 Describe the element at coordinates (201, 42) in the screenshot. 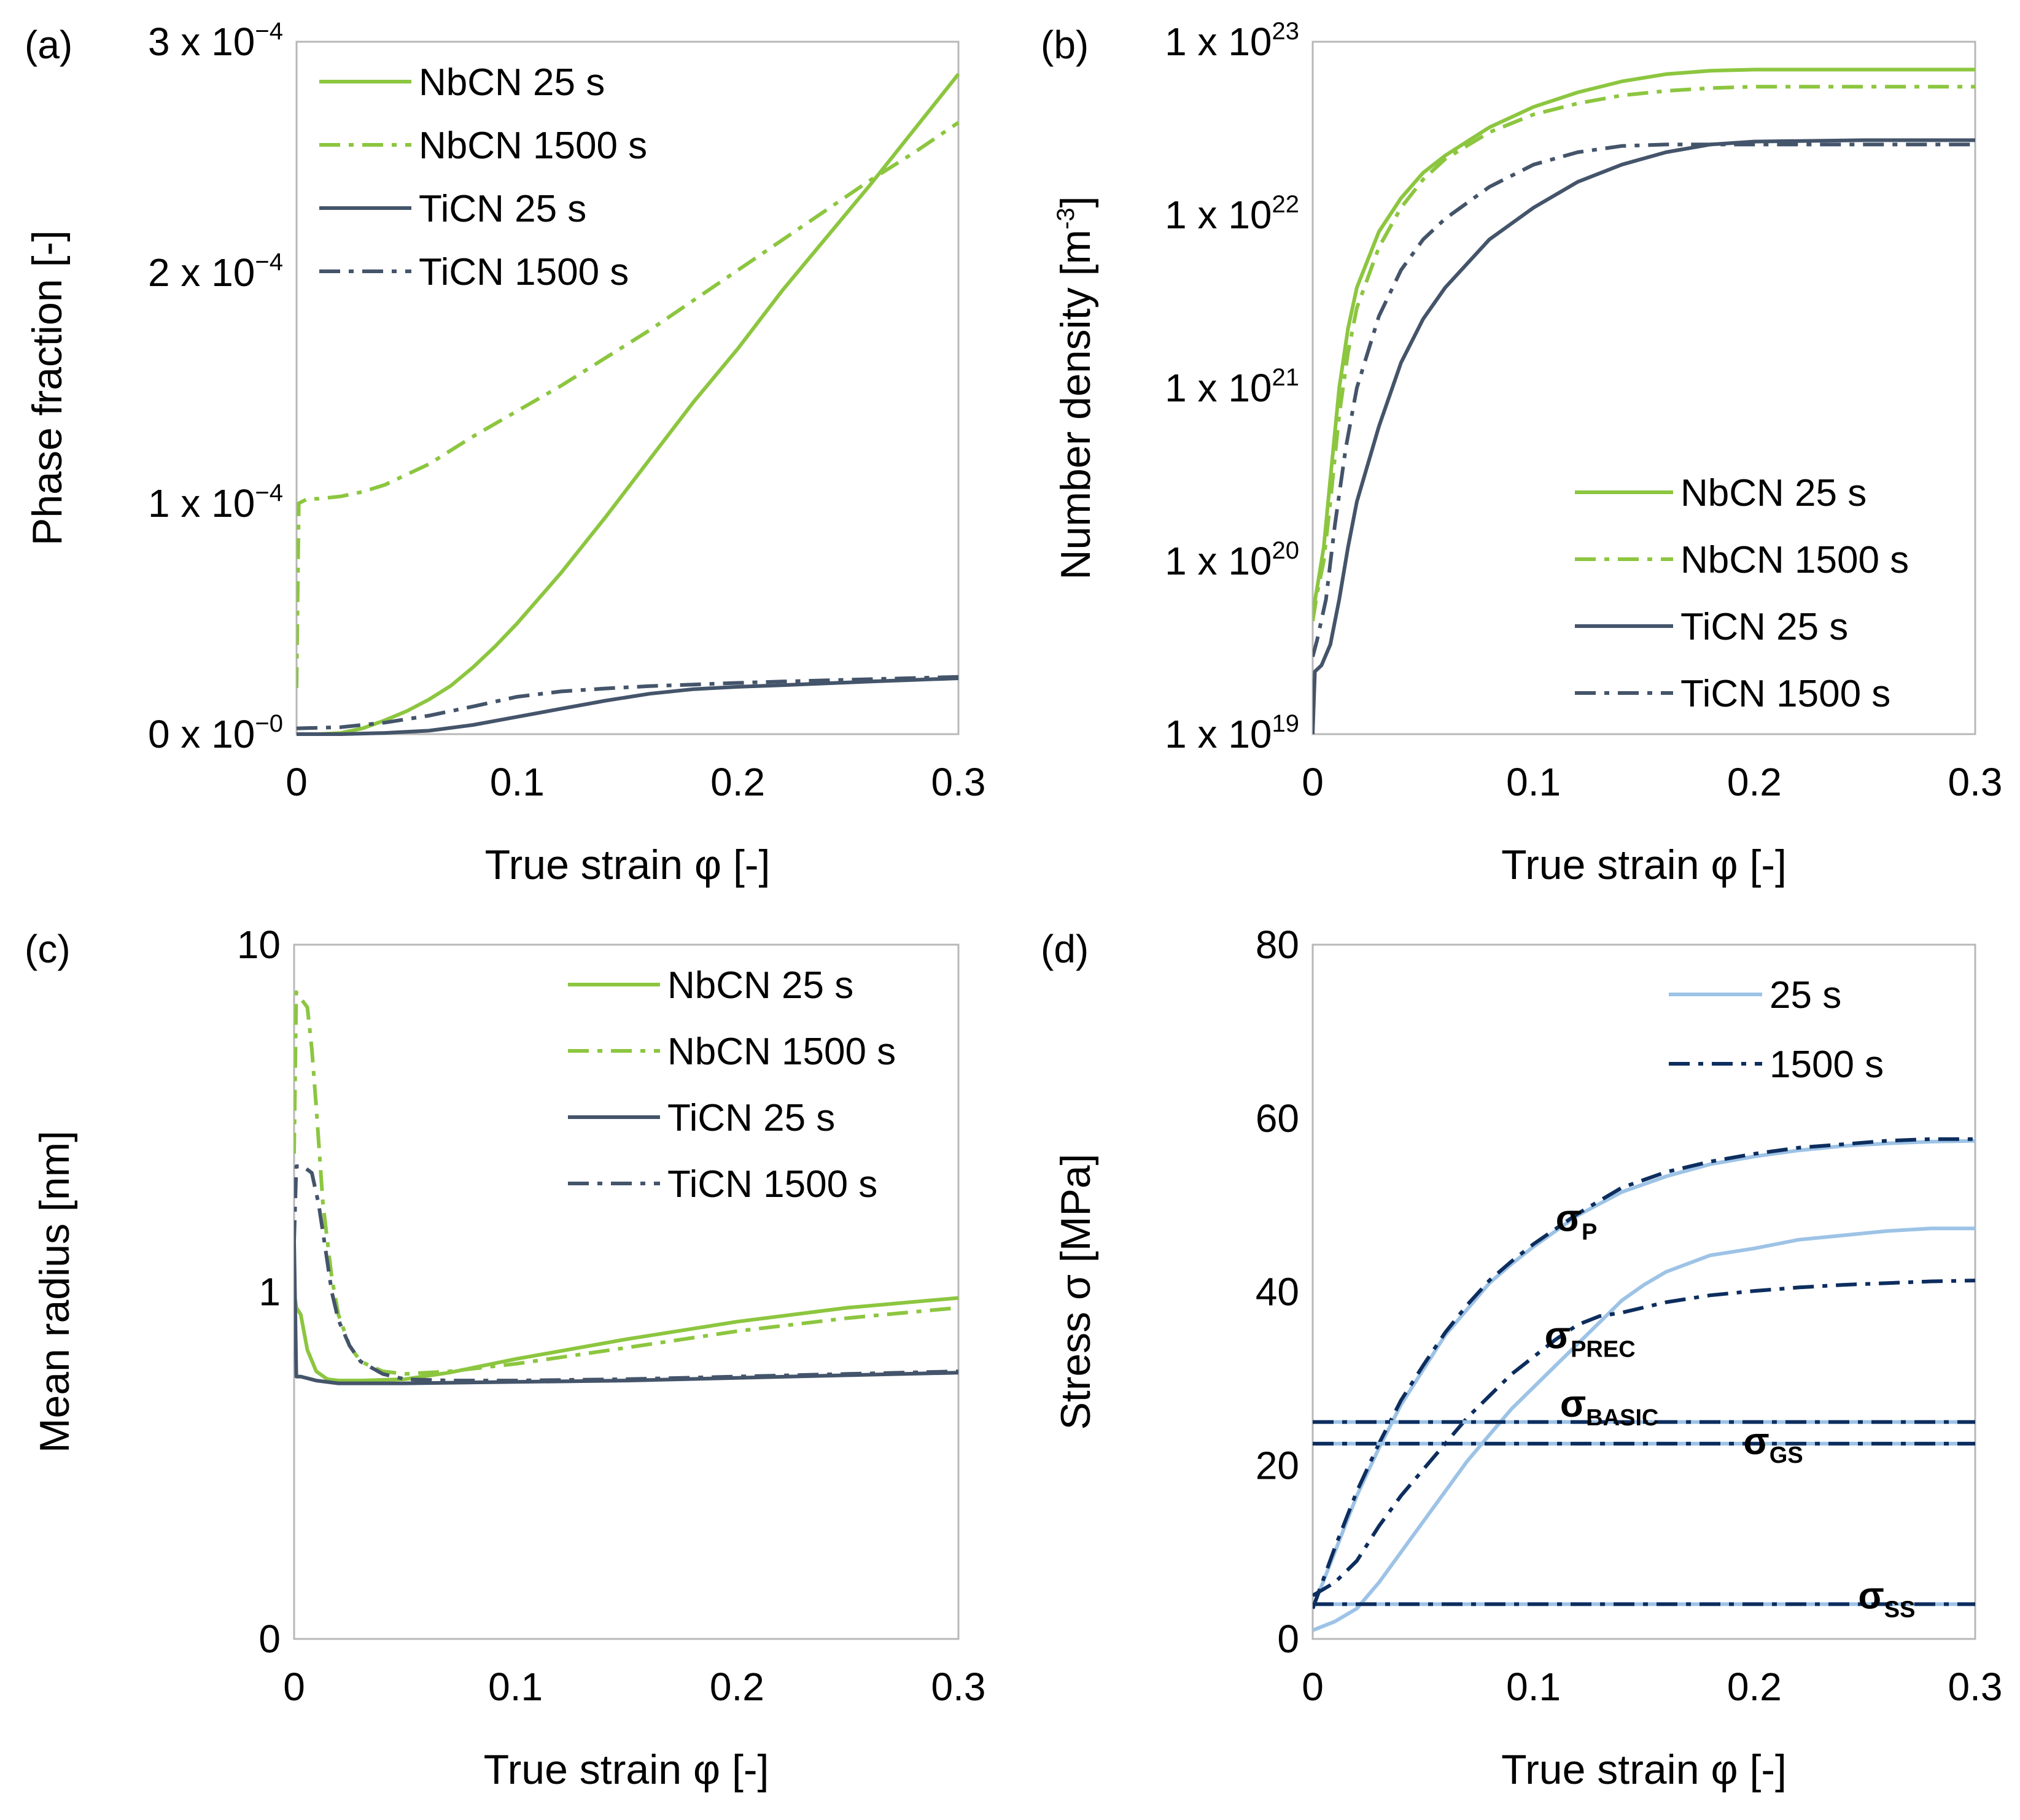

I see `y-tick-base-0-3: 3 x 10` at that location.